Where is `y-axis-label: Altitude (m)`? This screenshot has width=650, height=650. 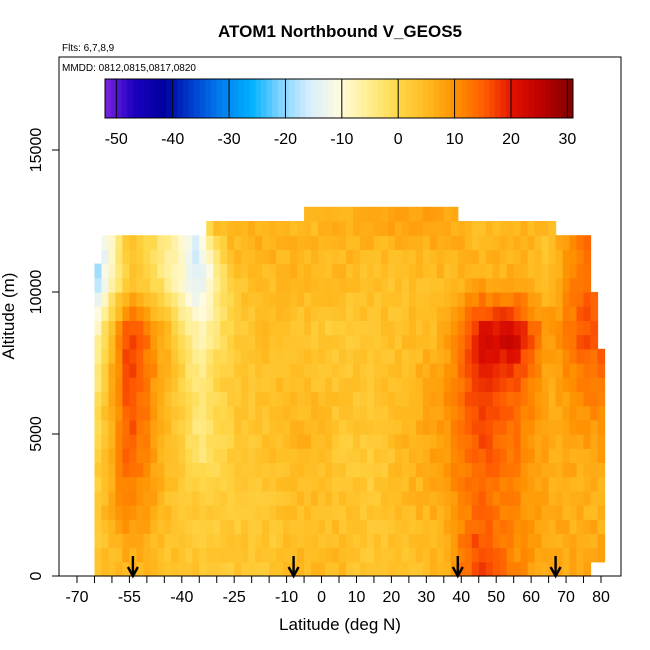 y-axis-label: Altitude (m) is located at coordinates (9, 316).